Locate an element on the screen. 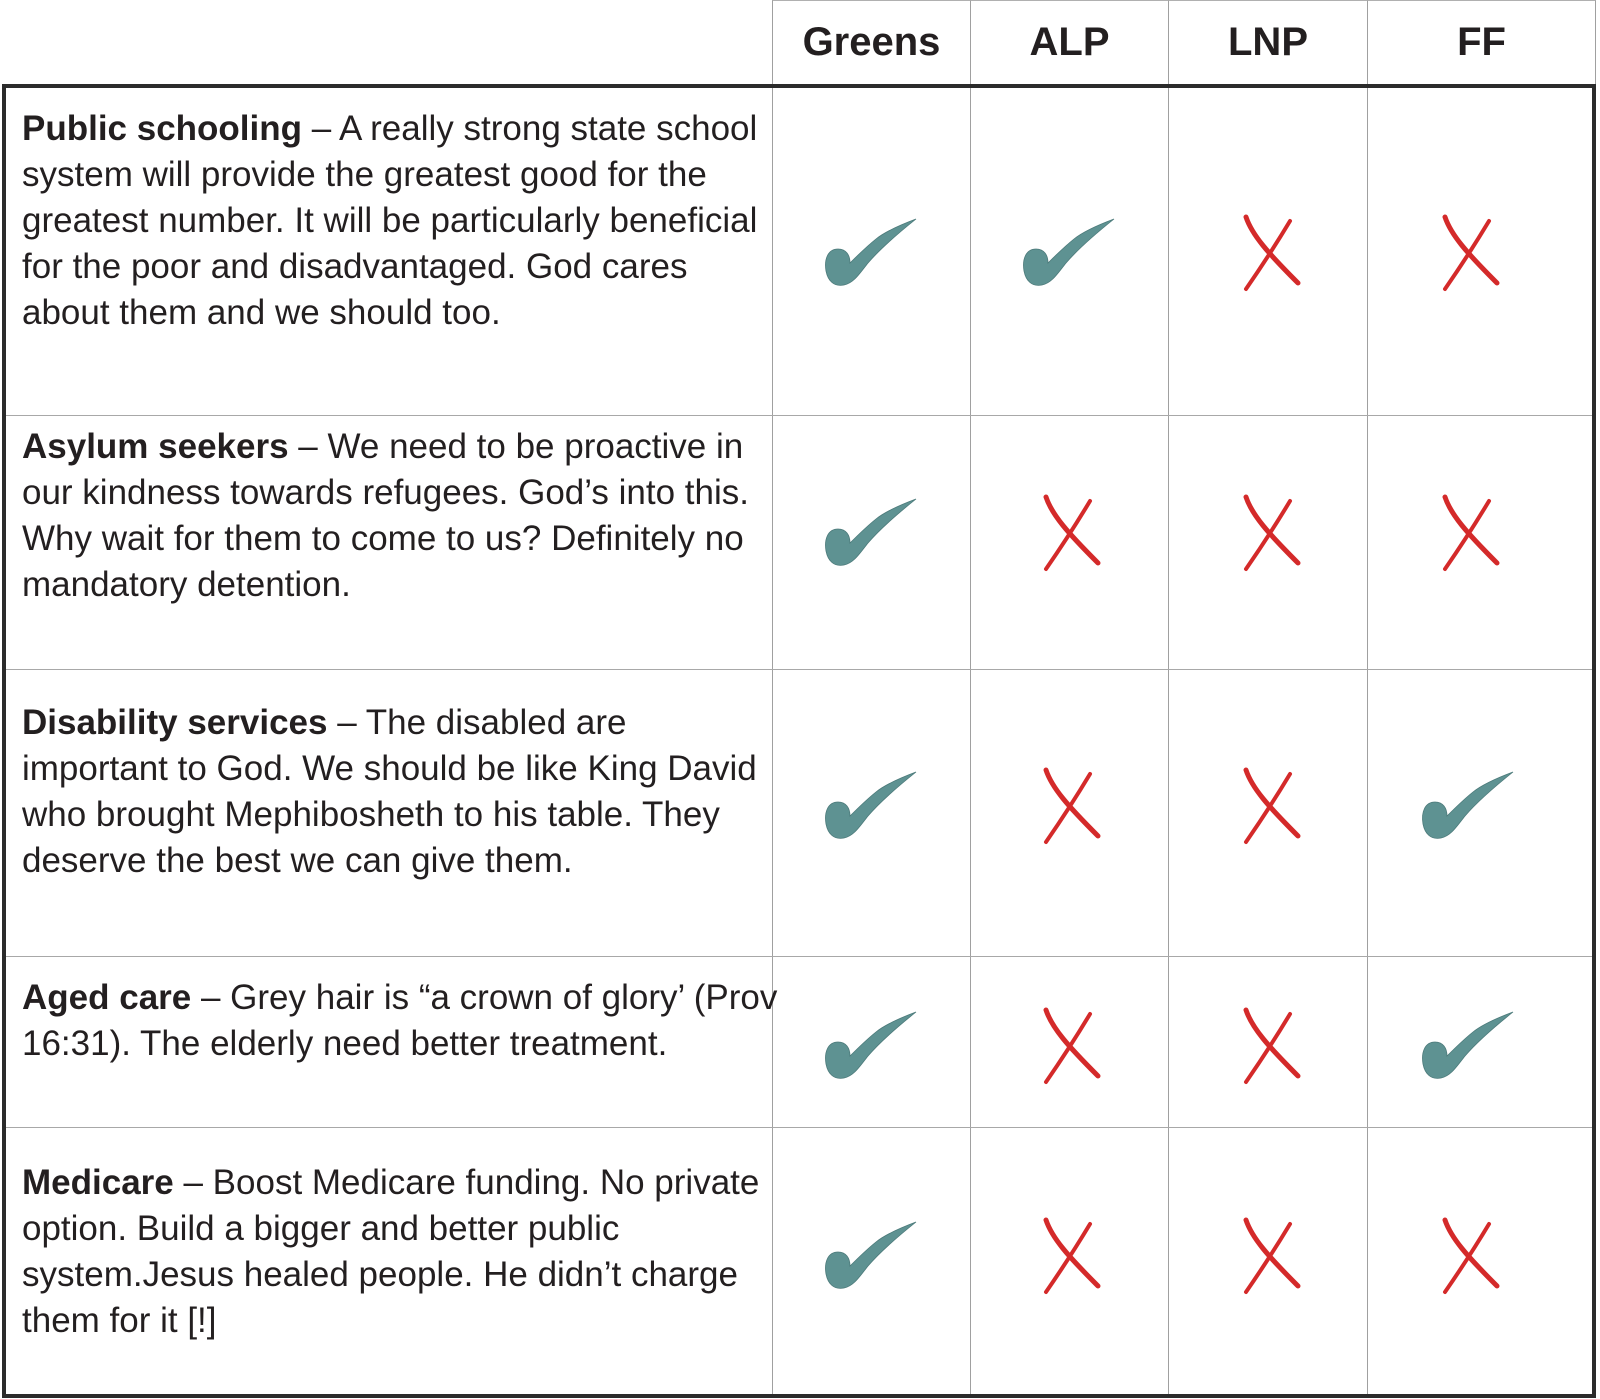 Image resolution: width=1600 pixels, height=1399 pixels. column-label: Greens is located at coordinates (871, 42).